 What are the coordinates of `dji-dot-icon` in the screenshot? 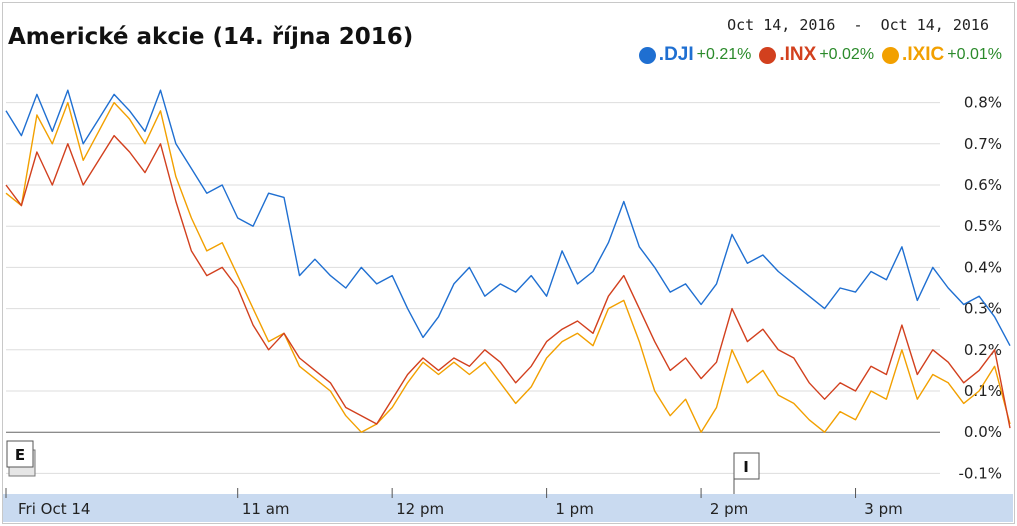 It's located at (647, 55).